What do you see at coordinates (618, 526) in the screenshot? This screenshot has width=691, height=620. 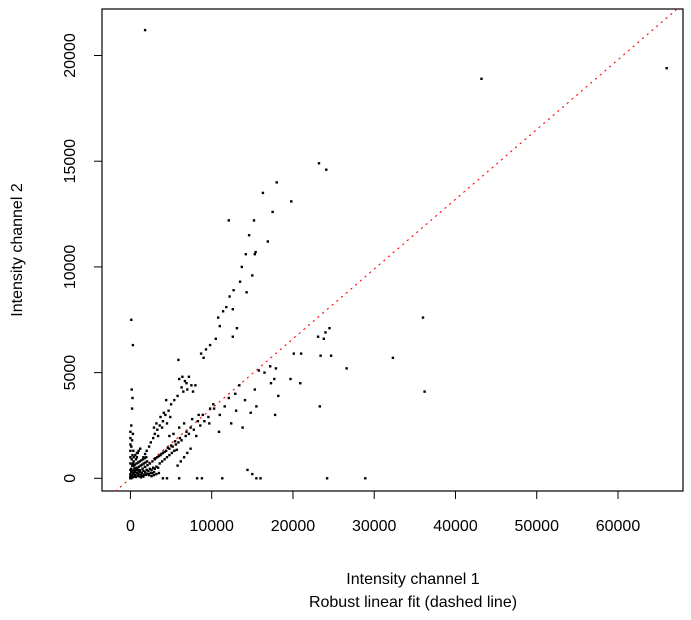 I see `x-tick-label: 60000` at bounding box center [618, 526].